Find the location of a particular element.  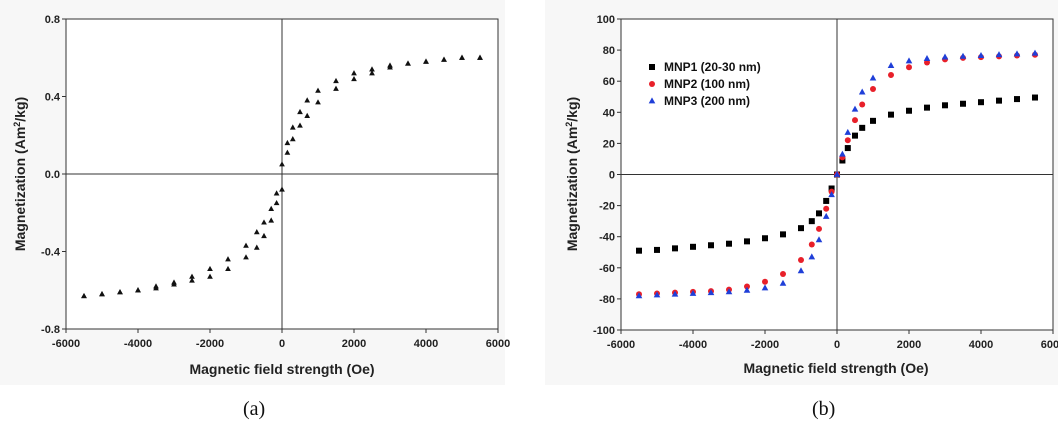

y-tick-label: 0.4 is located at coordinates (53, 98).